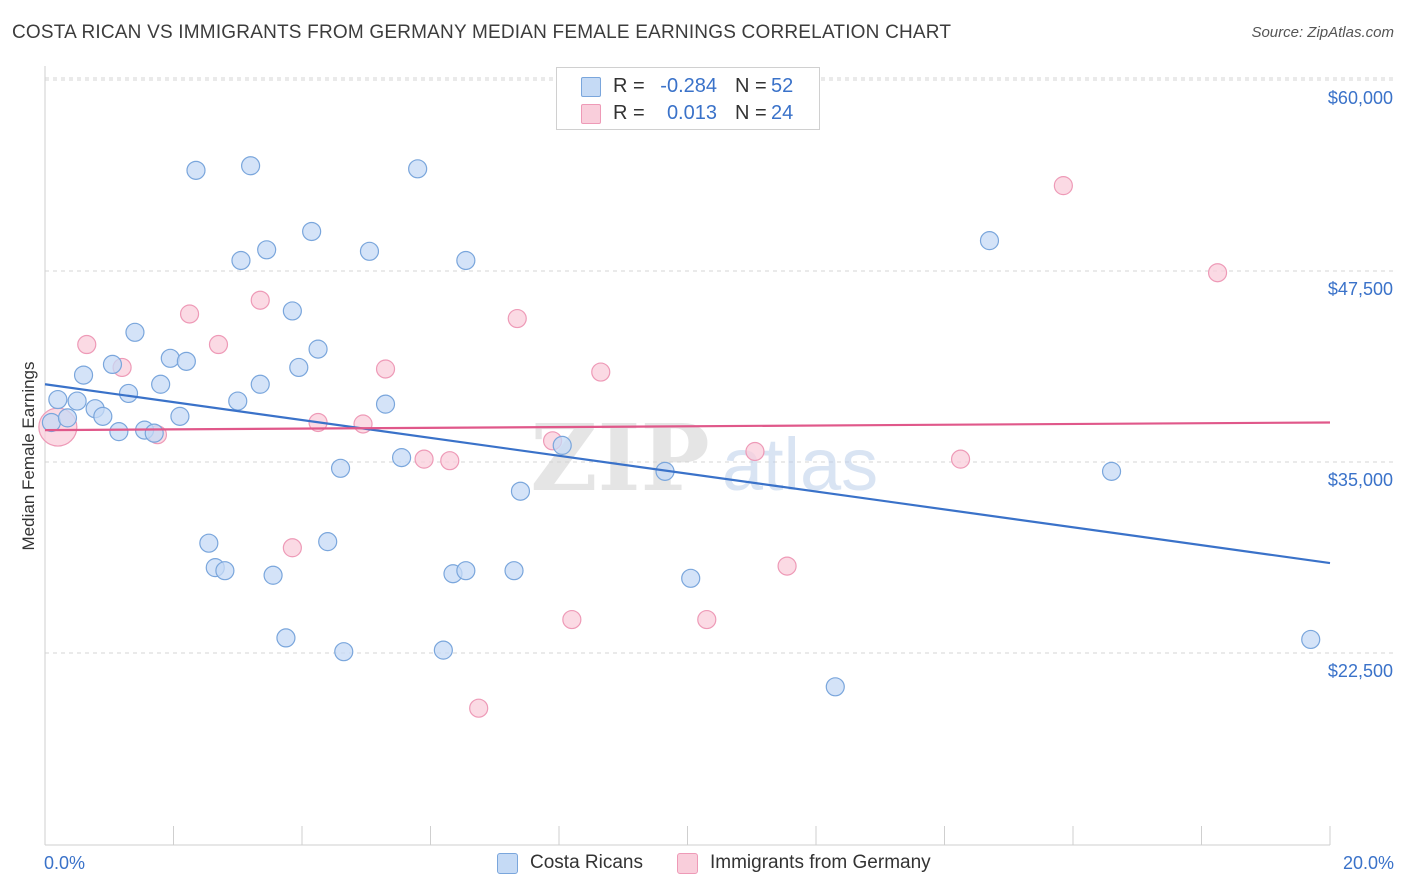  Describe the element at coordinates (782, 113) in the screenshot. I see `legend-n-value: 24` at that location.